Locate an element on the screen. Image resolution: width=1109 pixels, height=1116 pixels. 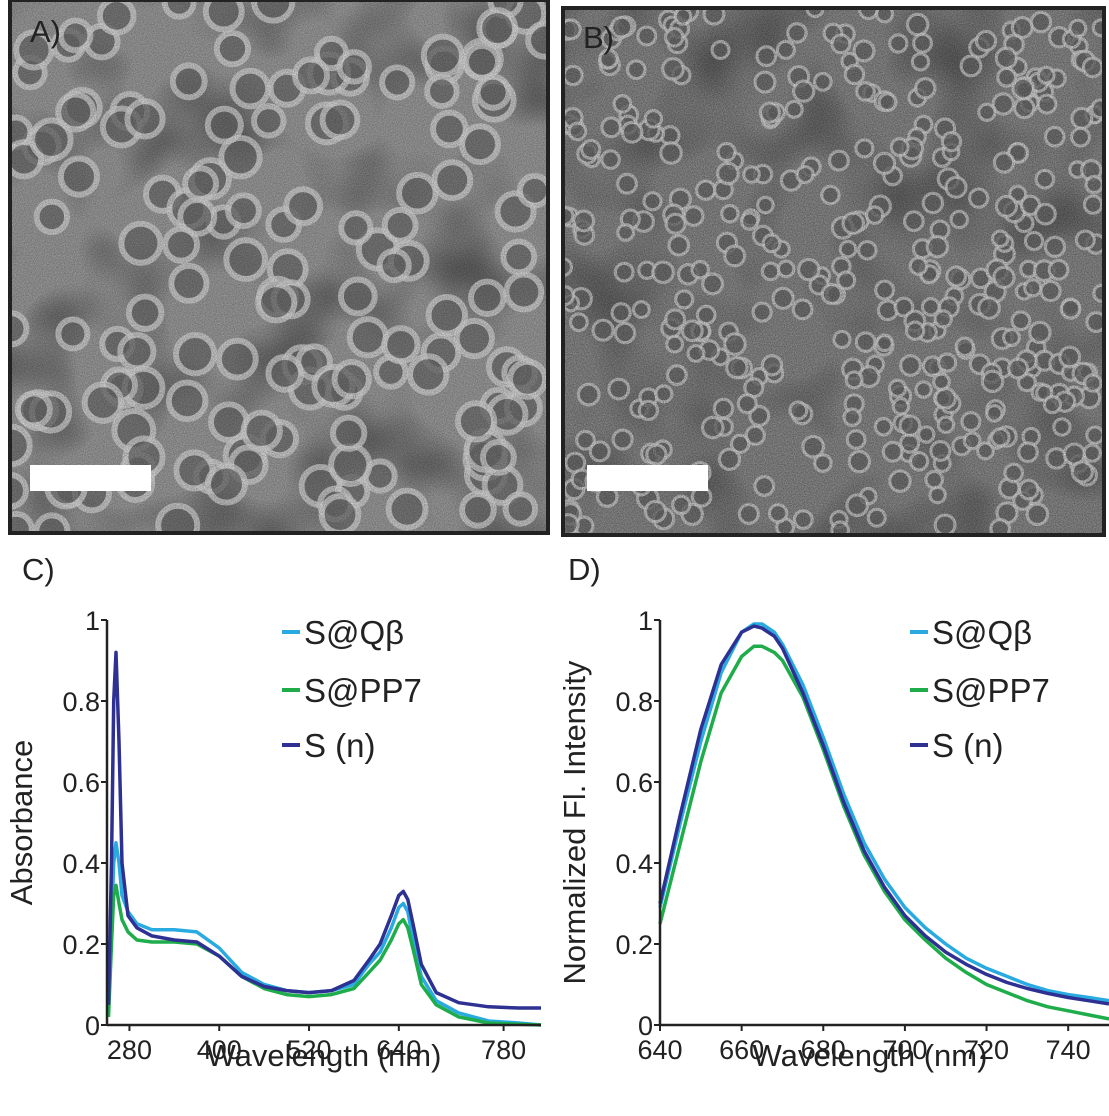
x-tick-label: 740 is located at coordinates (1068, 1050).